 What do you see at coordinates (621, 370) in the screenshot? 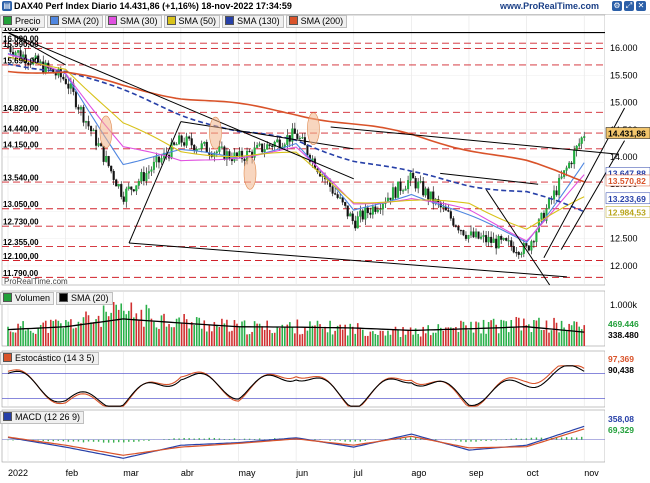
I see `stochastic-value-tag: 90,438` at bounding box center [621, 370].